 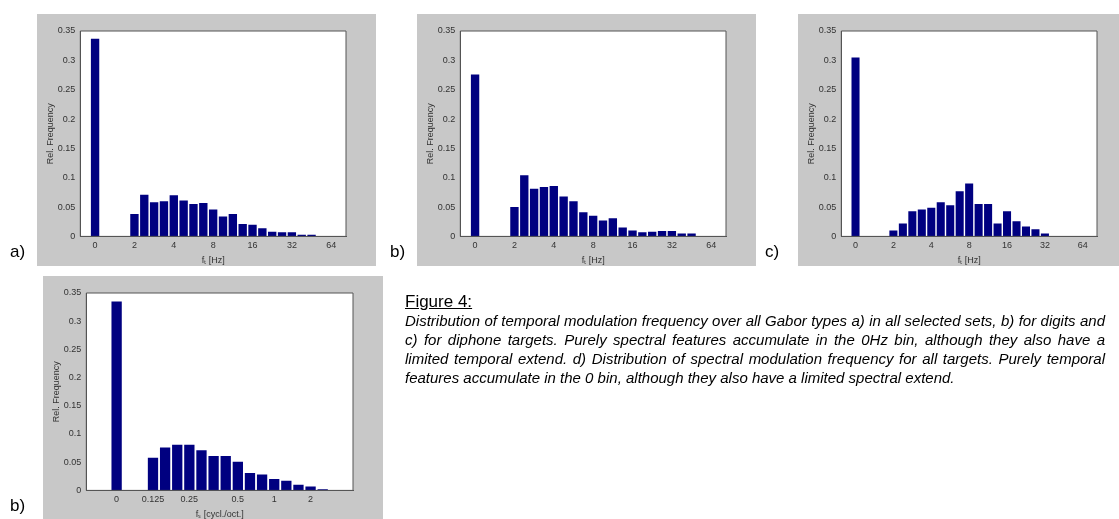 What do you see at coordinates (219, 514) in the screenshot?
I see `x-axis-title: fₛ [cycl./oct.]` at bounding box center [219, 514].